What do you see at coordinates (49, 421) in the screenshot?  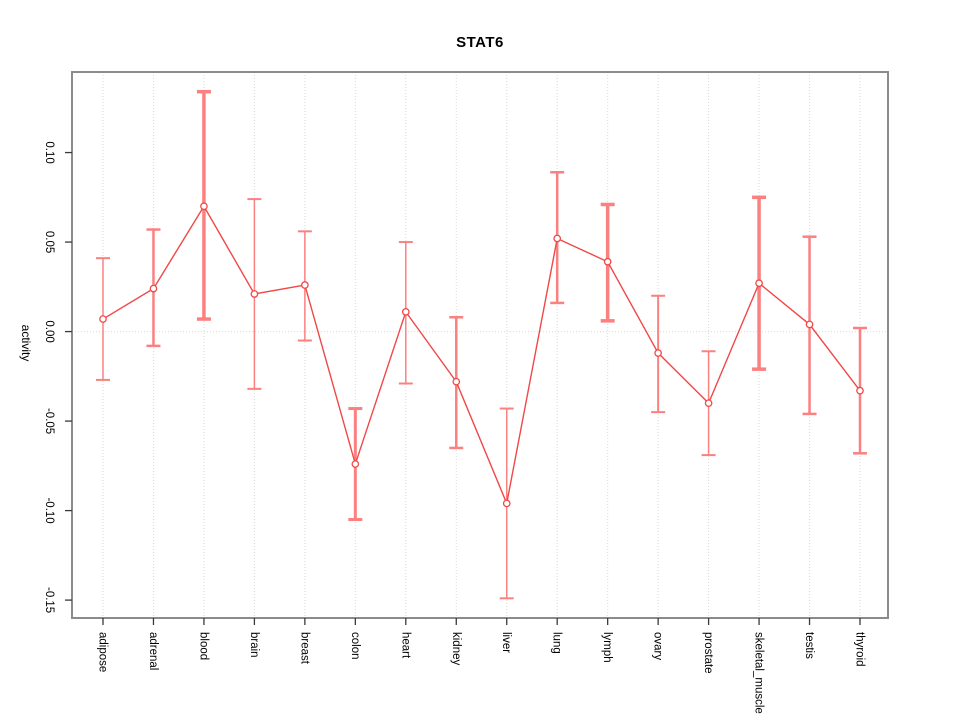 I see `y-tick-label: -0.05` at bounding box center [49, 421].